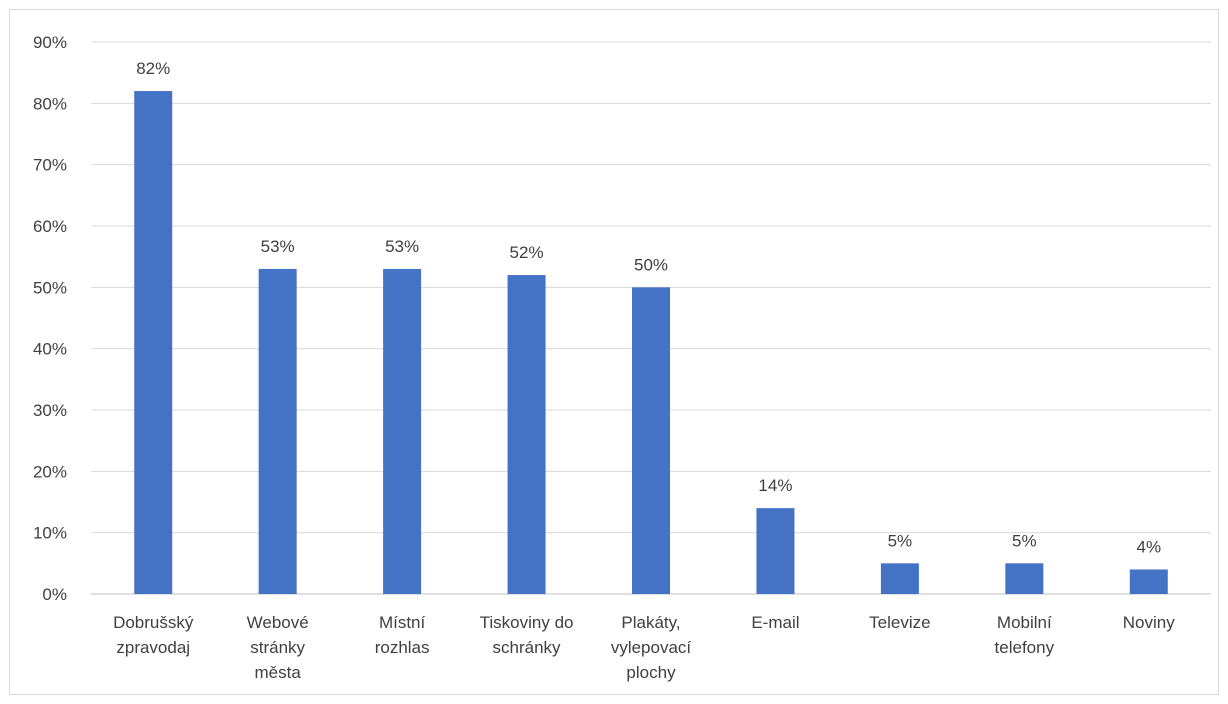  Describe the element at coordinates (527, 252) in the screenshot. I see `data-label: 52%` at that location.